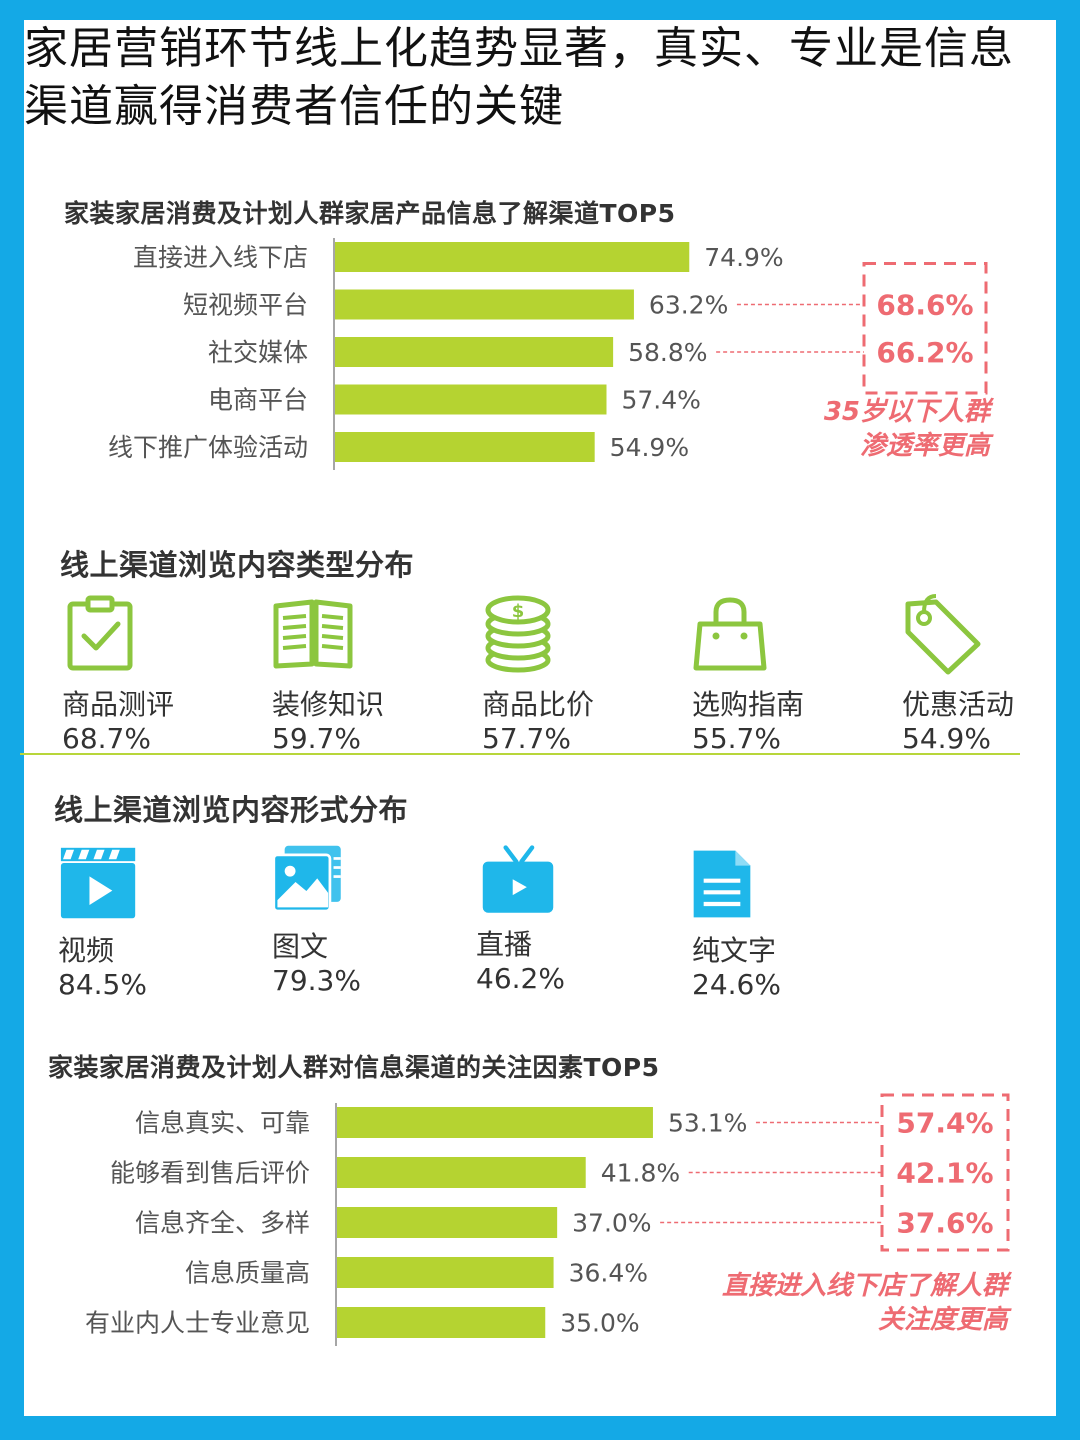 Image resolution: width=1080 pixels, height=1440 pixels. What do you see at coordinates (640, 1173) in the screenshot?
I see `data-label: 41.8%` at bounding box center [640, 1173].